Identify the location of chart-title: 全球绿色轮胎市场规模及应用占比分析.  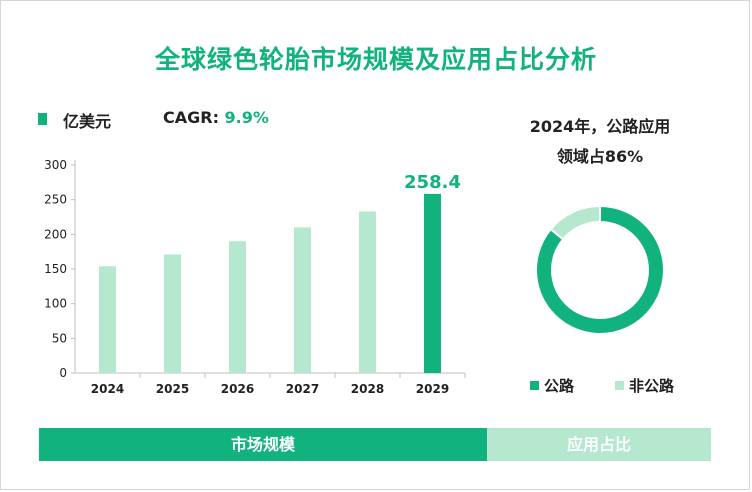
(375, 59).